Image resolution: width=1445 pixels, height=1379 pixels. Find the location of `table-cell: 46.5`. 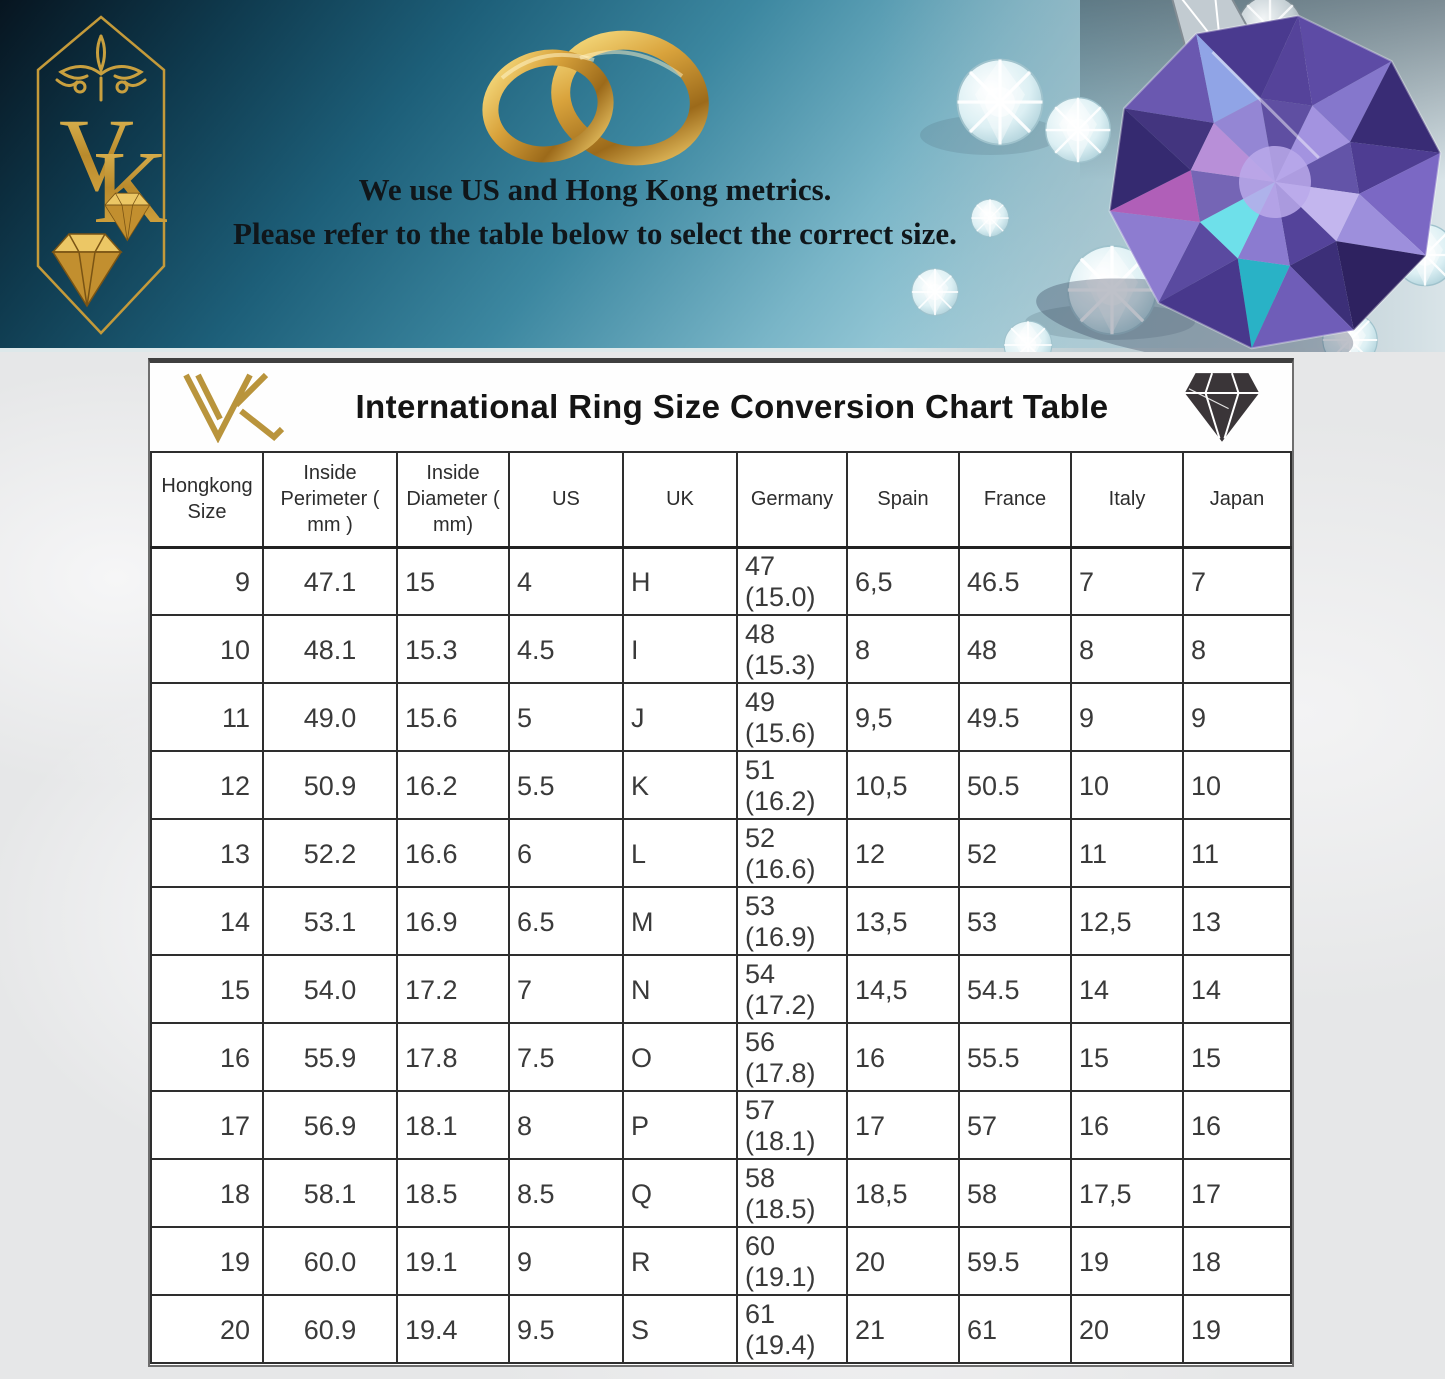

table-cell: 46.5 is located at coordinates (1015, 581).